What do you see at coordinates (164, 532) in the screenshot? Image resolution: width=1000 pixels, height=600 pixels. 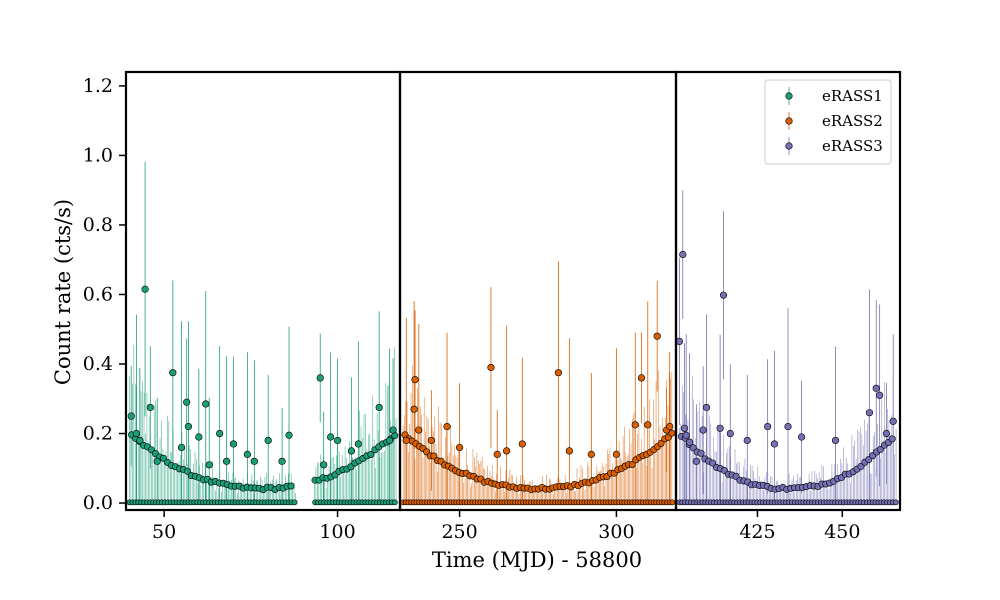 I see `x-tick-label: 50` at bounding box center [164, 532].